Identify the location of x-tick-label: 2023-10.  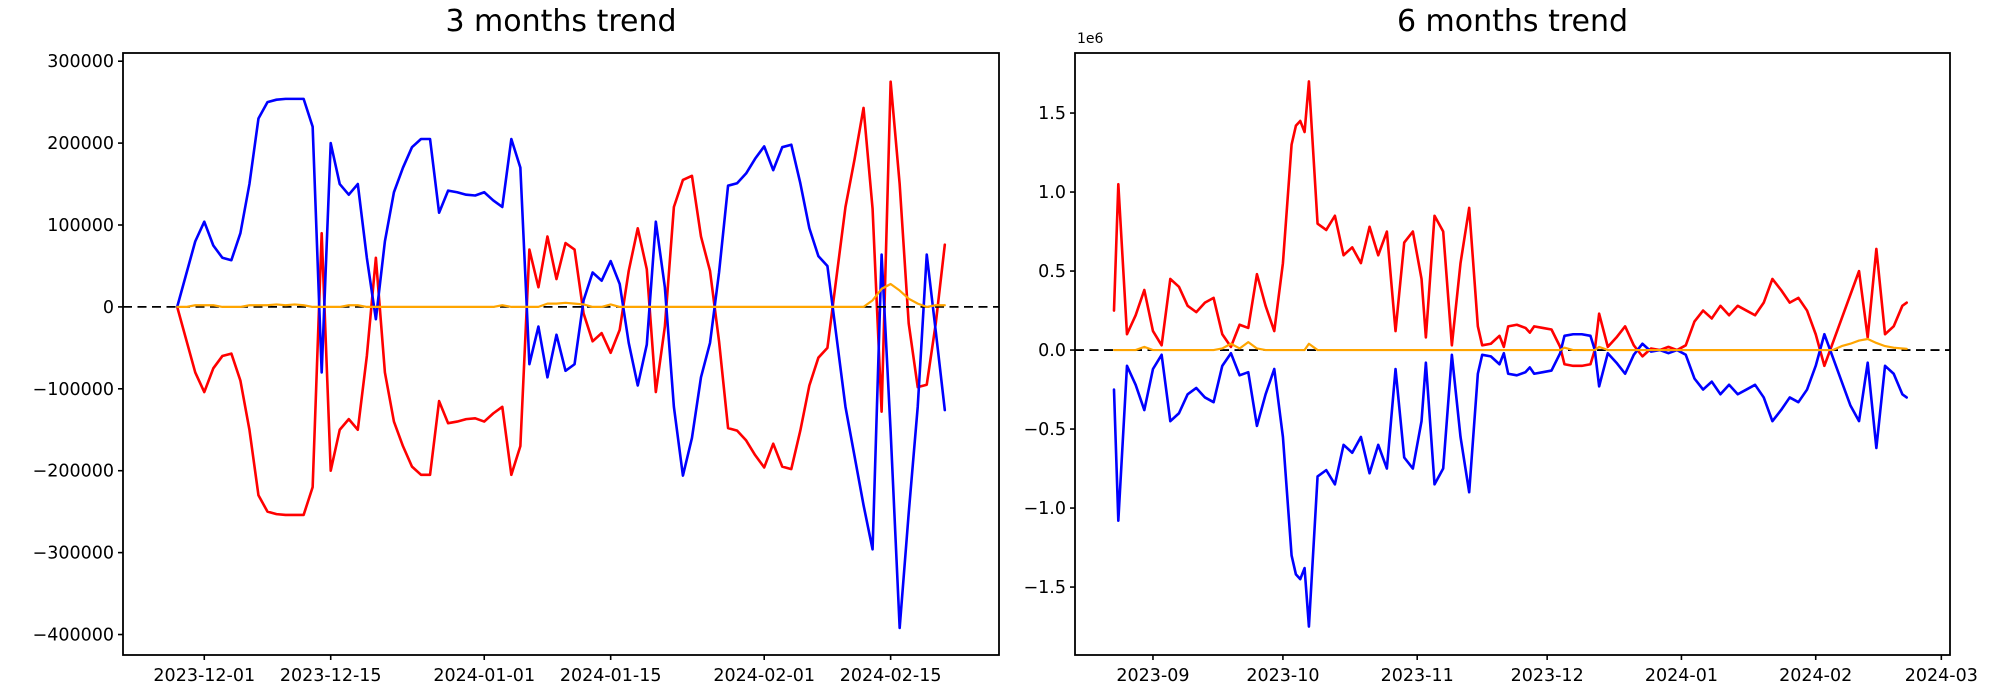
(1282, 676).